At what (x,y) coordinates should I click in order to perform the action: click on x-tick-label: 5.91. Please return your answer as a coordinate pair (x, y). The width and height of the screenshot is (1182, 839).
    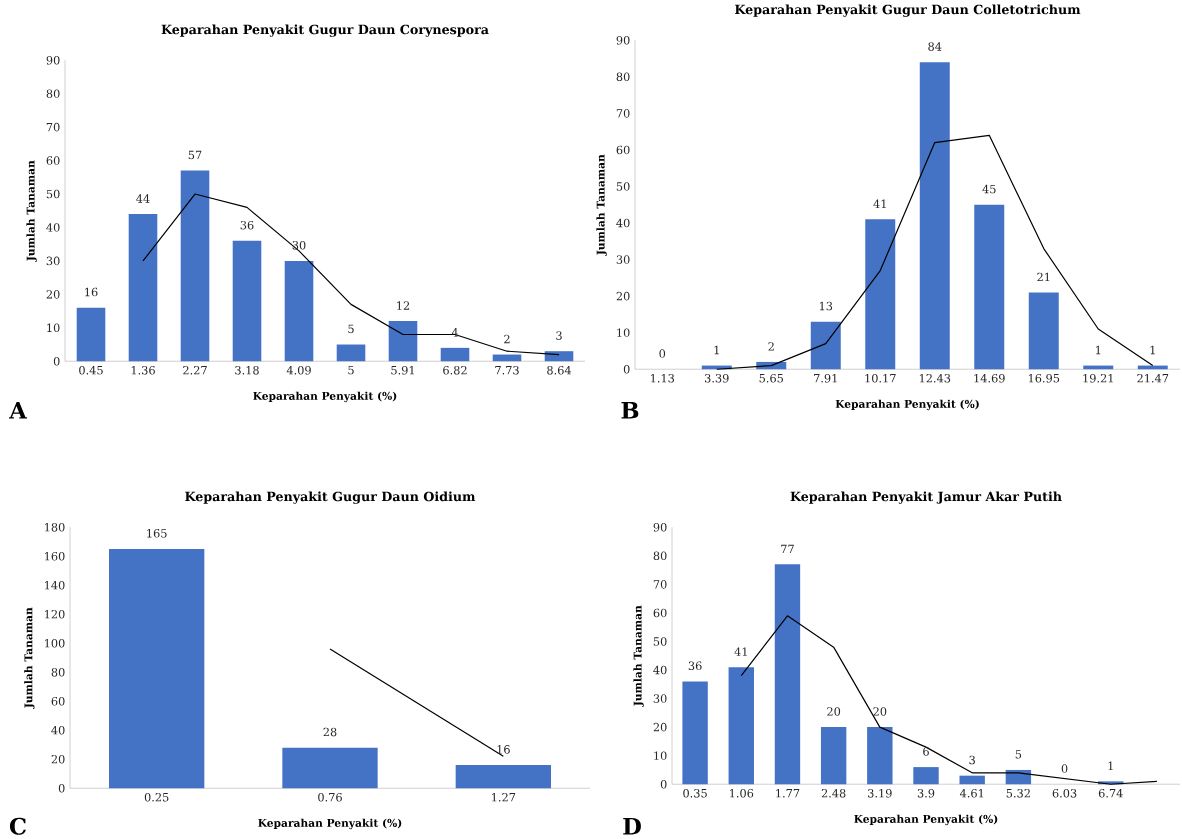
    Looking at the image, I should click on (403, 370).